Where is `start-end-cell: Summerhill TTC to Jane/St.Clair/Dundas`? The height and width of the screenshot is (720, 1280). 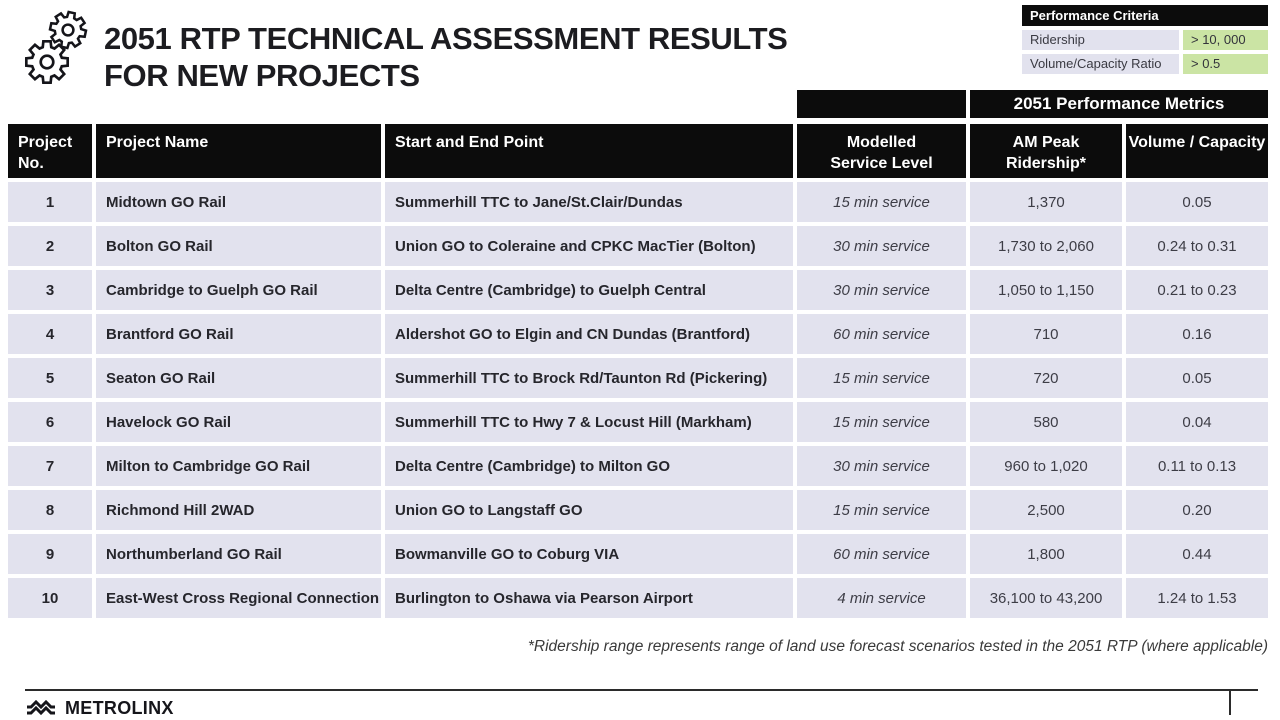 start-end-cell: Summerhill TTC to Jane/St.Clair/Dundas is located at coordinates (589, 202).